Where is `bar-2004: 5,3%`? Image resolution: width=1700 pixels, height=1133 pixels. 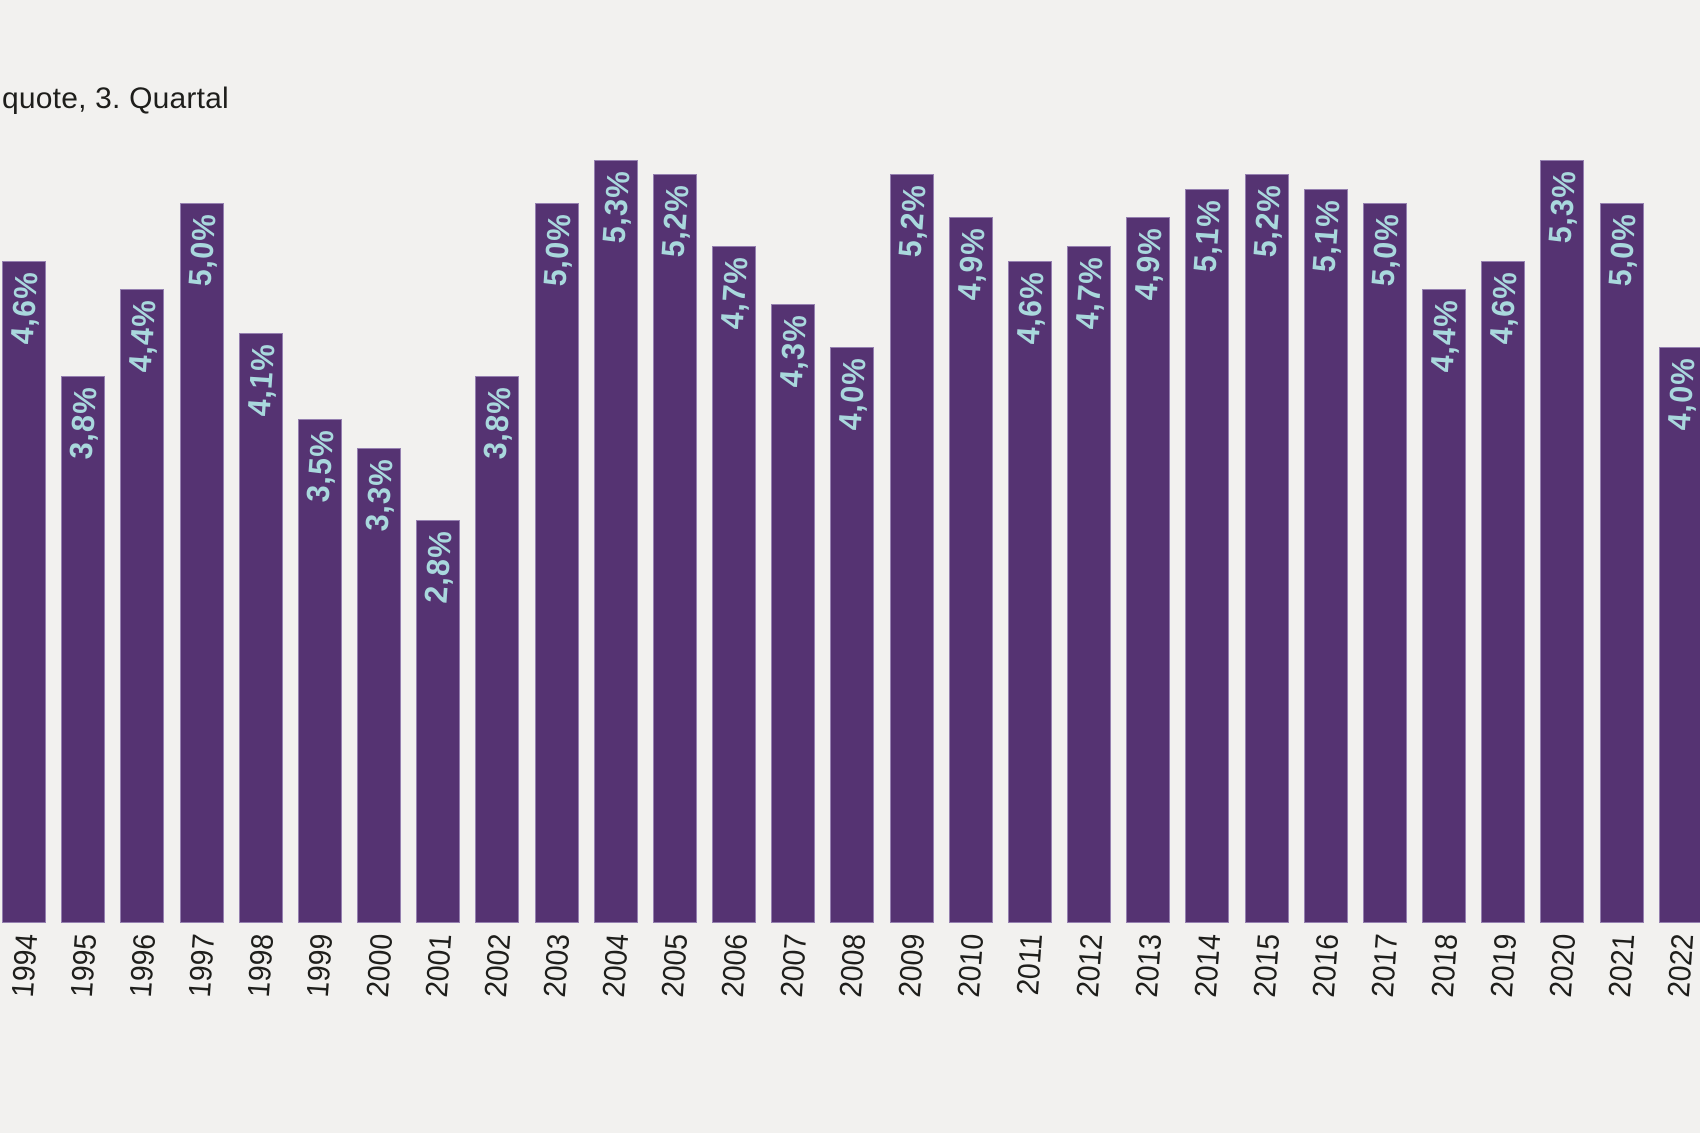
bar-2004: 5,3% is located at coordinates (615, 541).